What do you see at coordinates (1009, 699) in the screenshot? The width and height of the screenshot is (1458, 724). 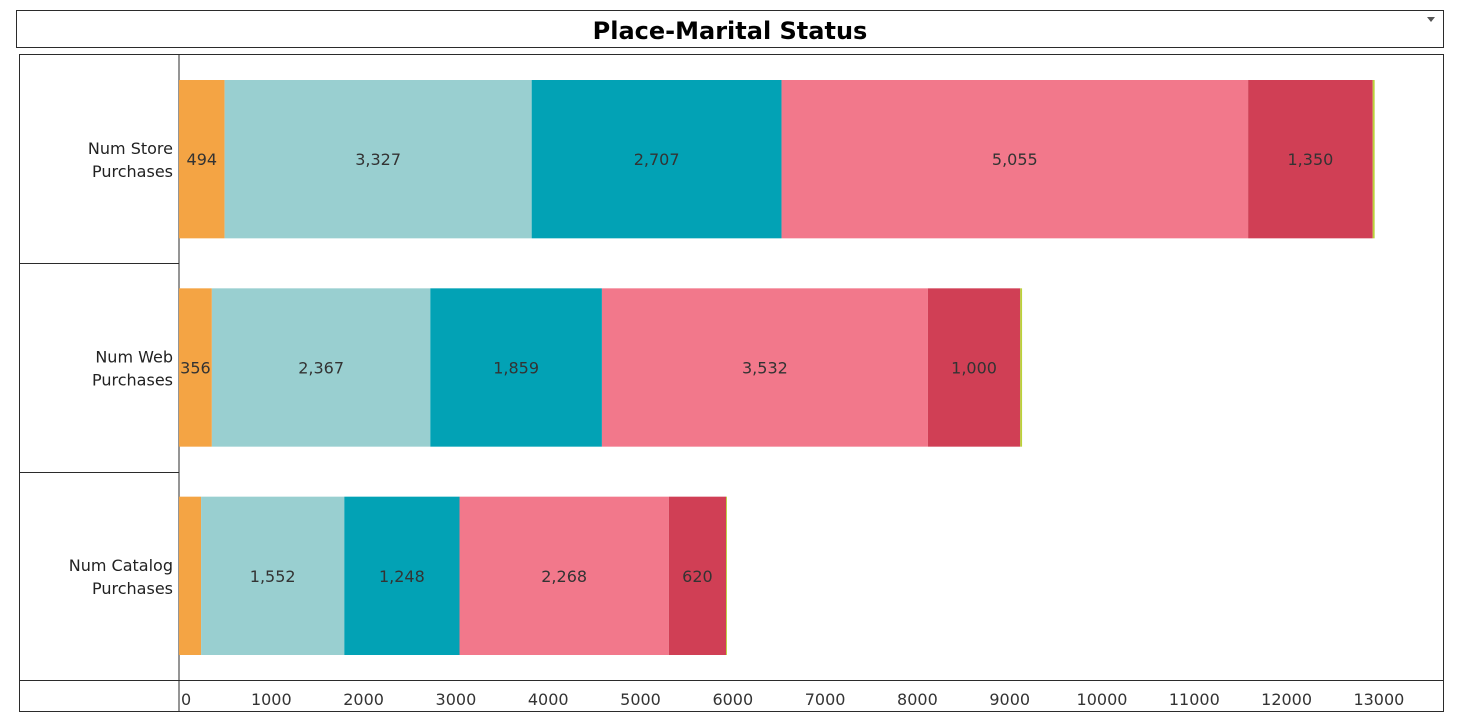 I see `x-tick-label: 9000` at bounding box center [1009, 699].